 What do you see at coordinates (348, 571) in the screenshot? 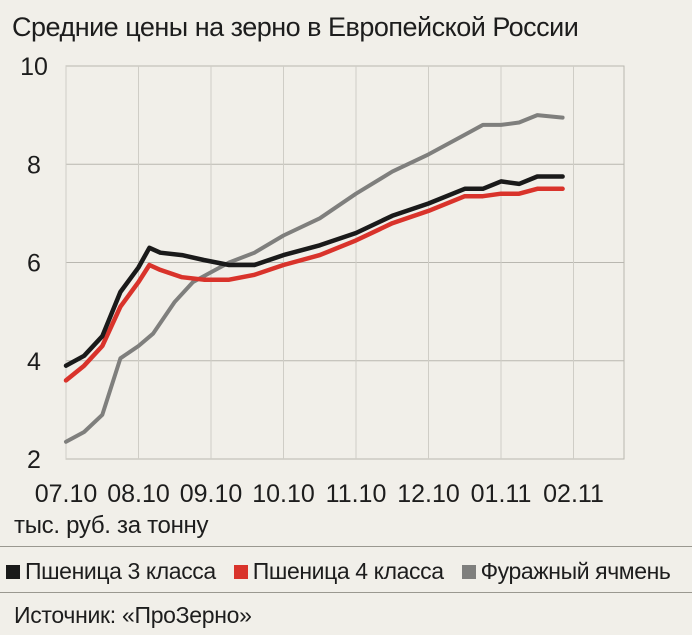
I see `legend-label-wheat-4: Пшеница 4 класса` at bounding box center [348, 571].